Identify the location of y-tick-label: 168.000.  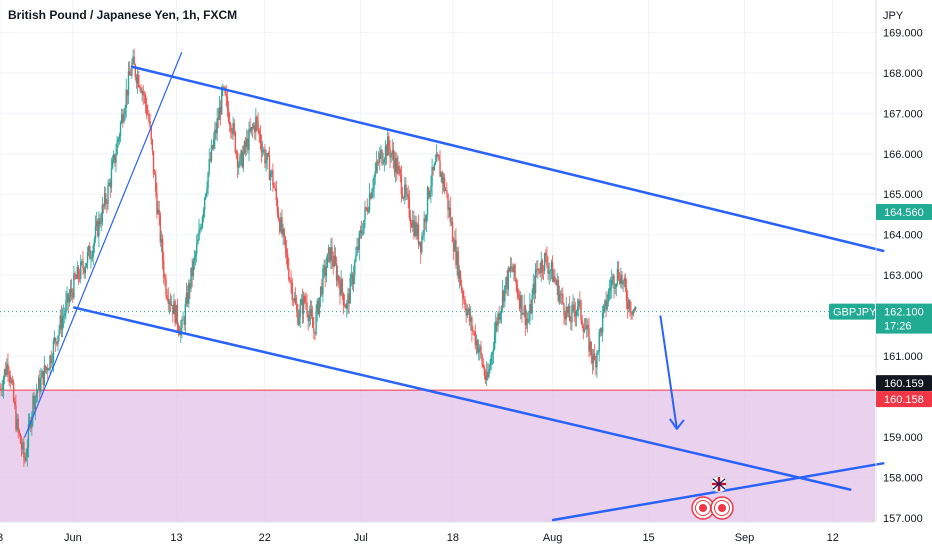
(903, 74).